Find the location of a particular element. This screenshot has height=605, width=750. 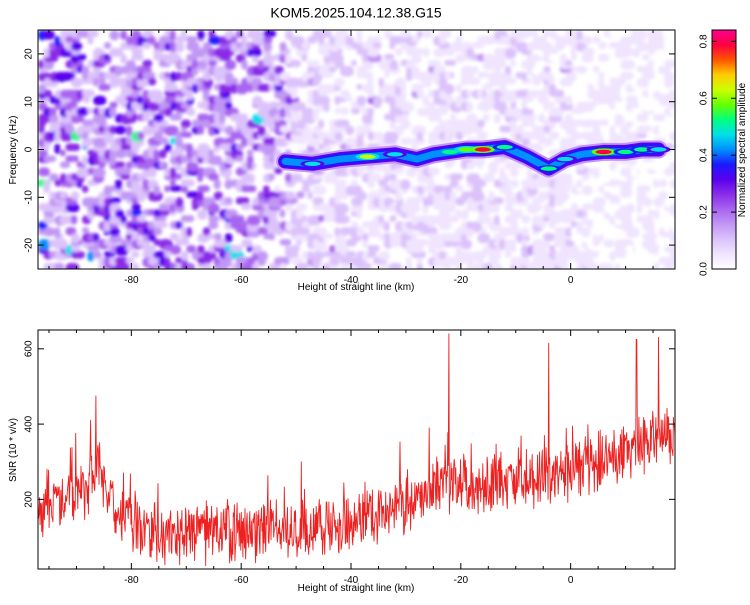

colorbar-ticks: 0.0 0.2 0.4 0.6 0.8 is located at coordinates (717, 155).